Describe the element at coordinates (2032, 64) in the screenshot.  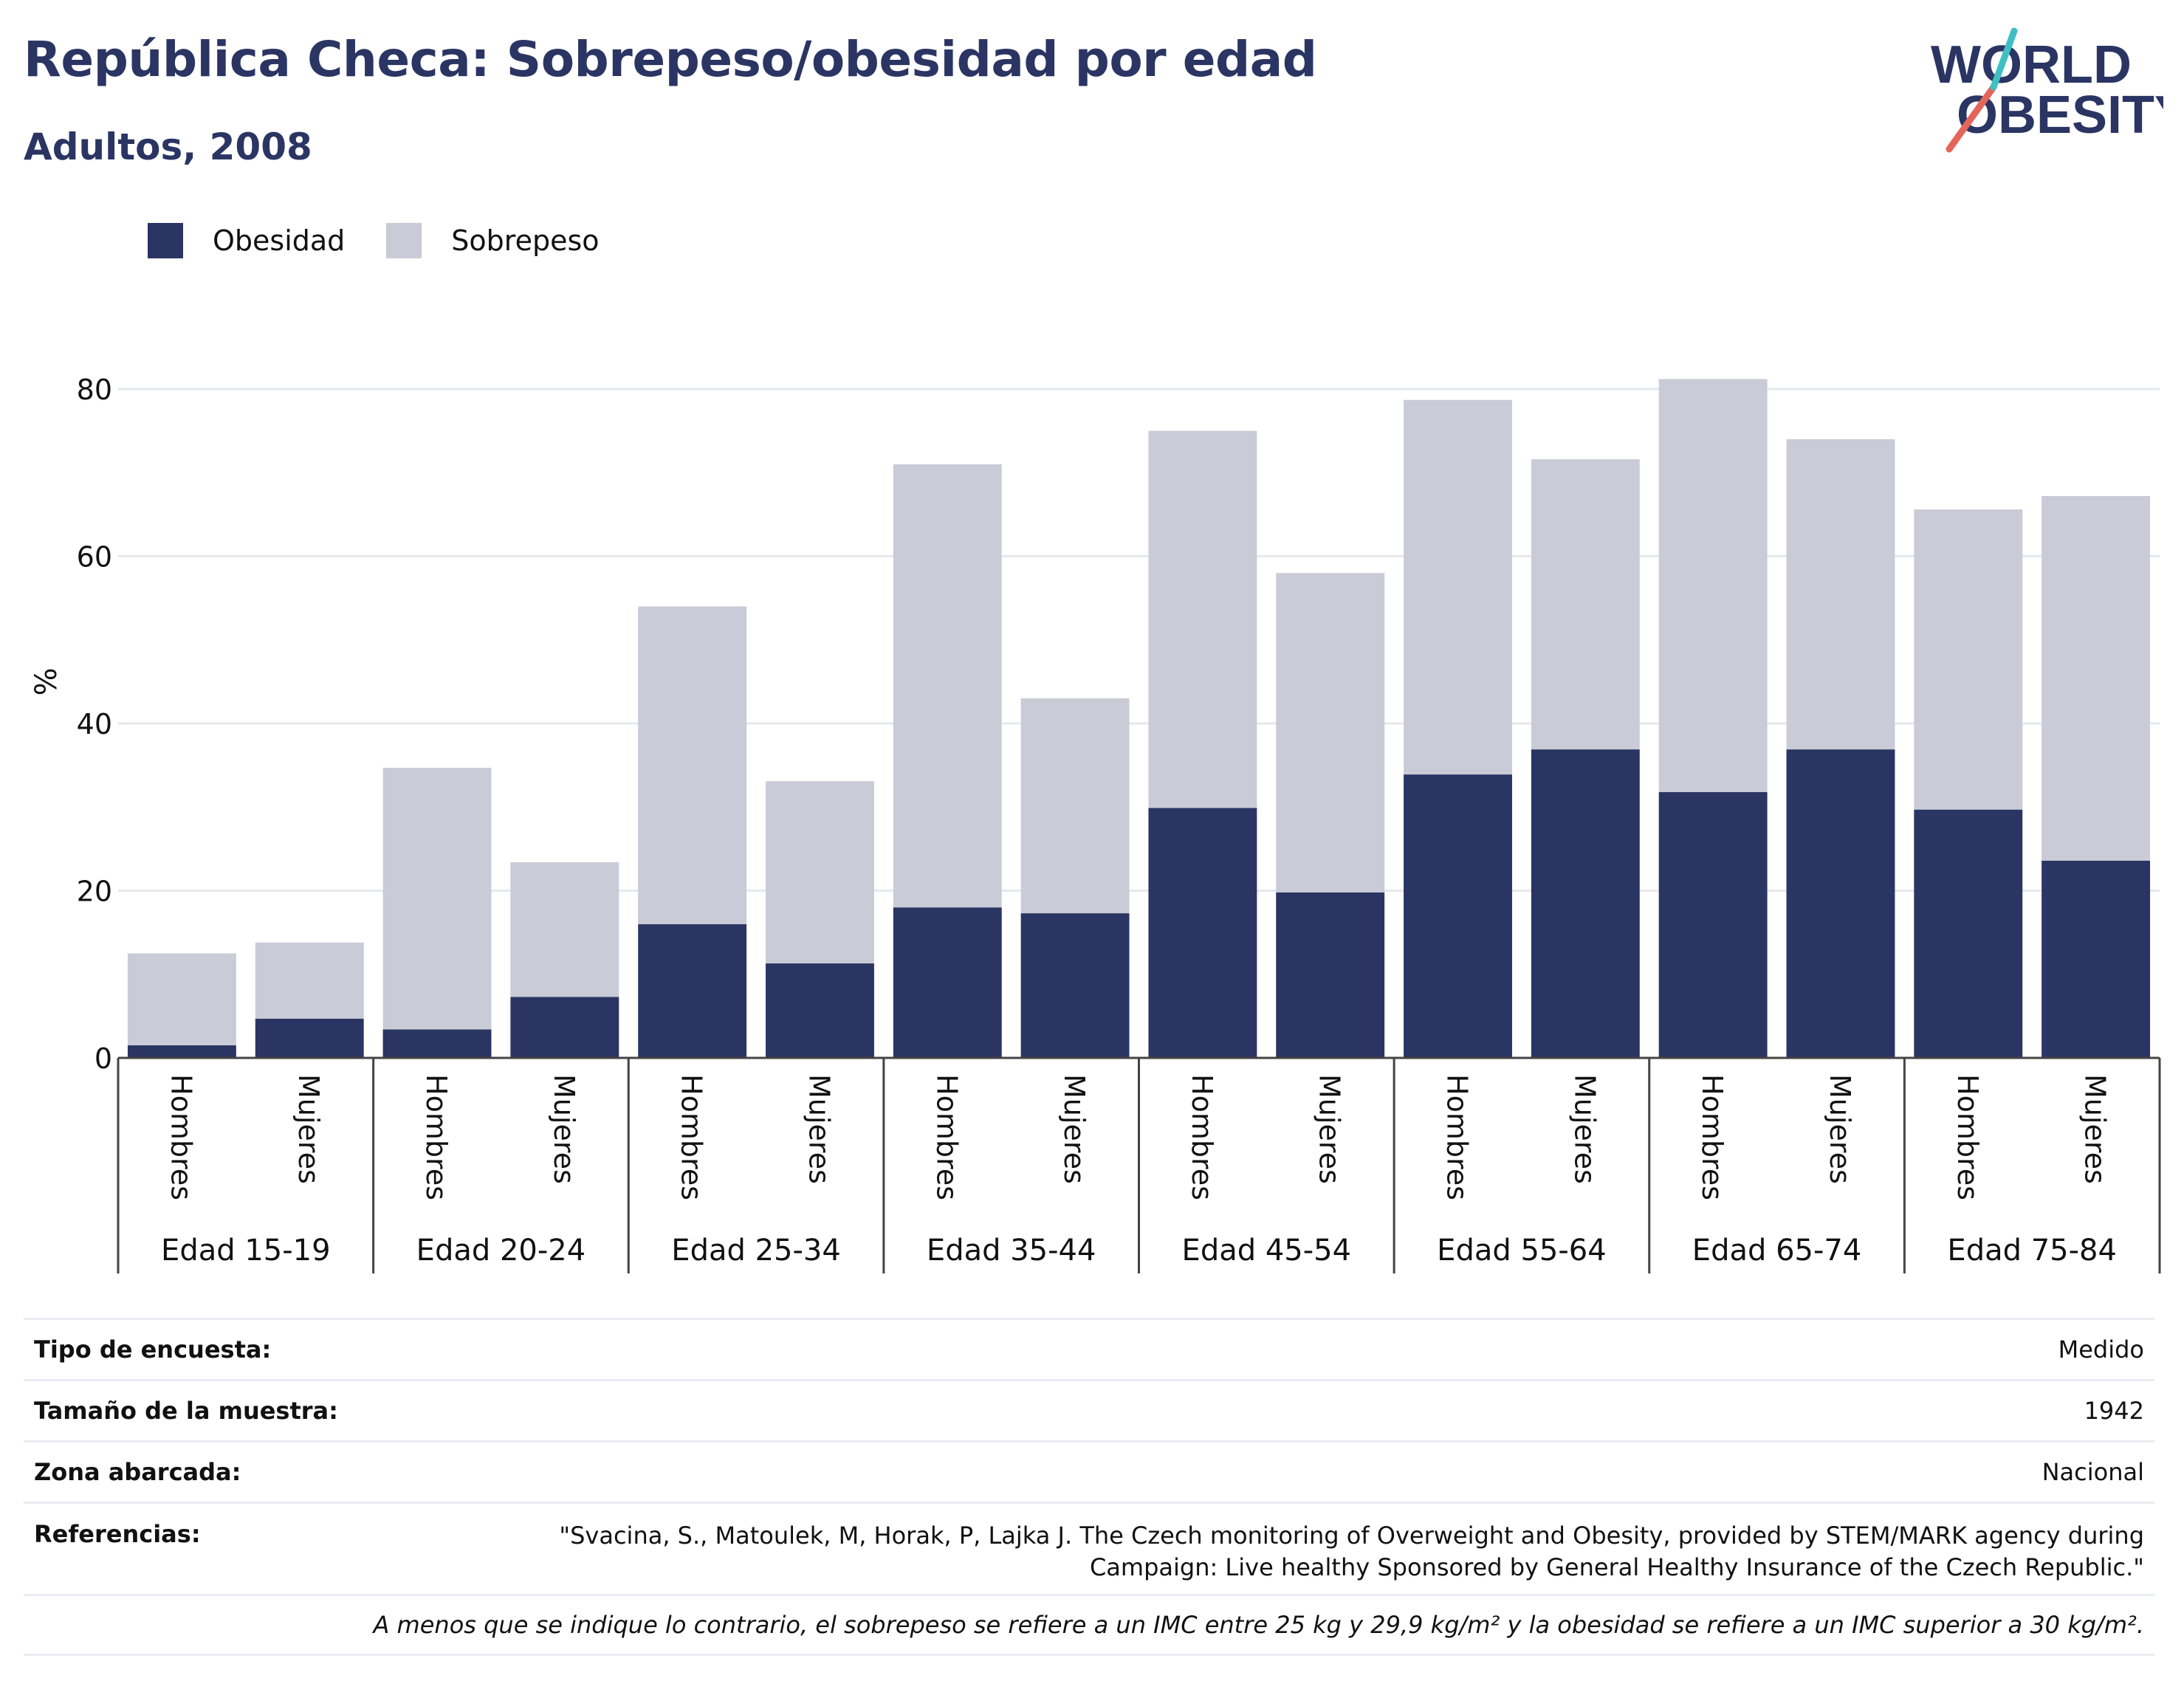
I see `logo-text-world: WORLD` at that location.